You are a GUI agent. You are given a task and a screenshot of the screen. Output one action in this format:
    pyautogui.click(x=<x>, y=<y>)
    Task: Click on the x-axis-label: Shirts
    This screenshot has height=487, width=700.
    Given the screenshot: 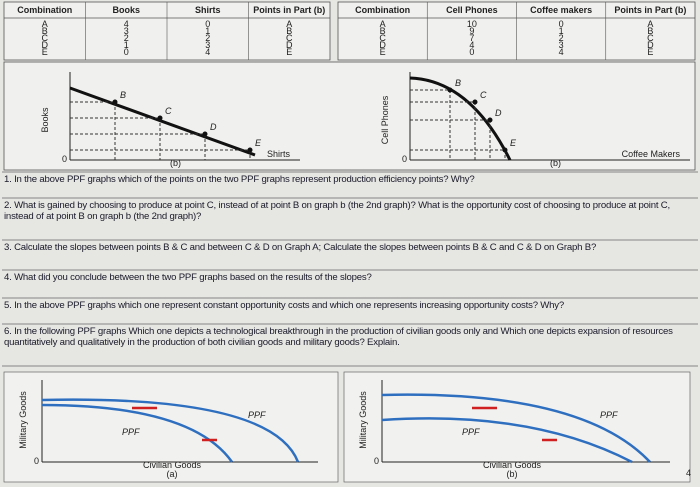 What is the action you would take?
    pyautogui.click(x=279, y=154)
    